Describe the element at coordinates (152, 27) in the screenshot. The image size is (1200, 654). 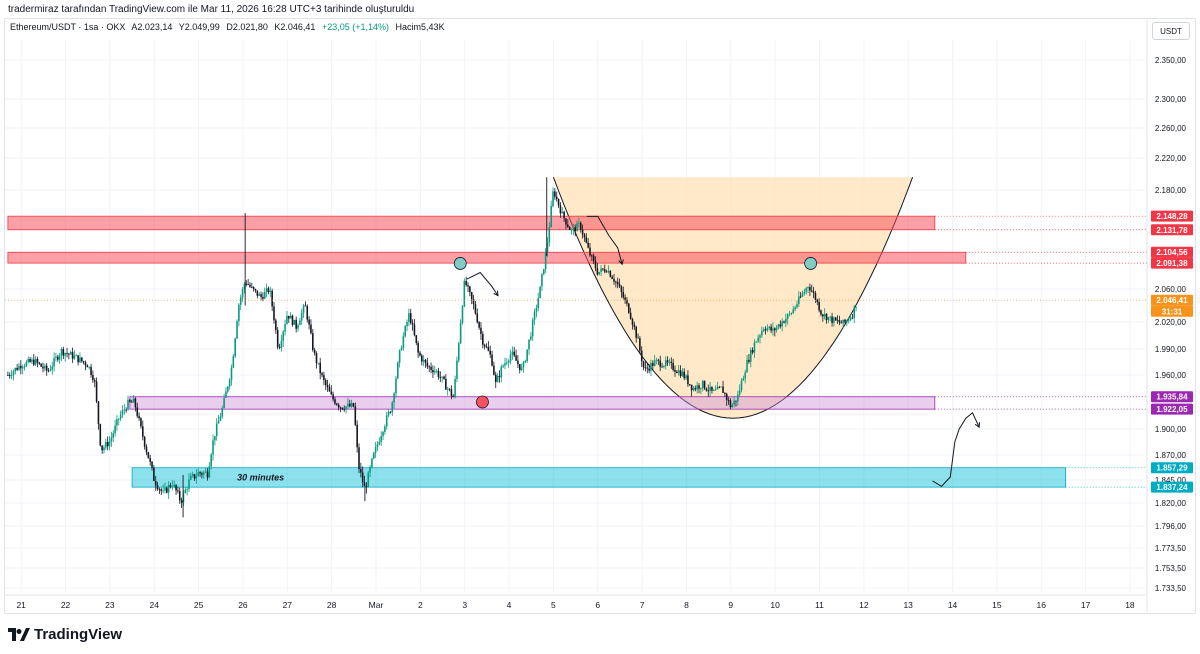
I see `legend-open: A2.023,14` at that location.